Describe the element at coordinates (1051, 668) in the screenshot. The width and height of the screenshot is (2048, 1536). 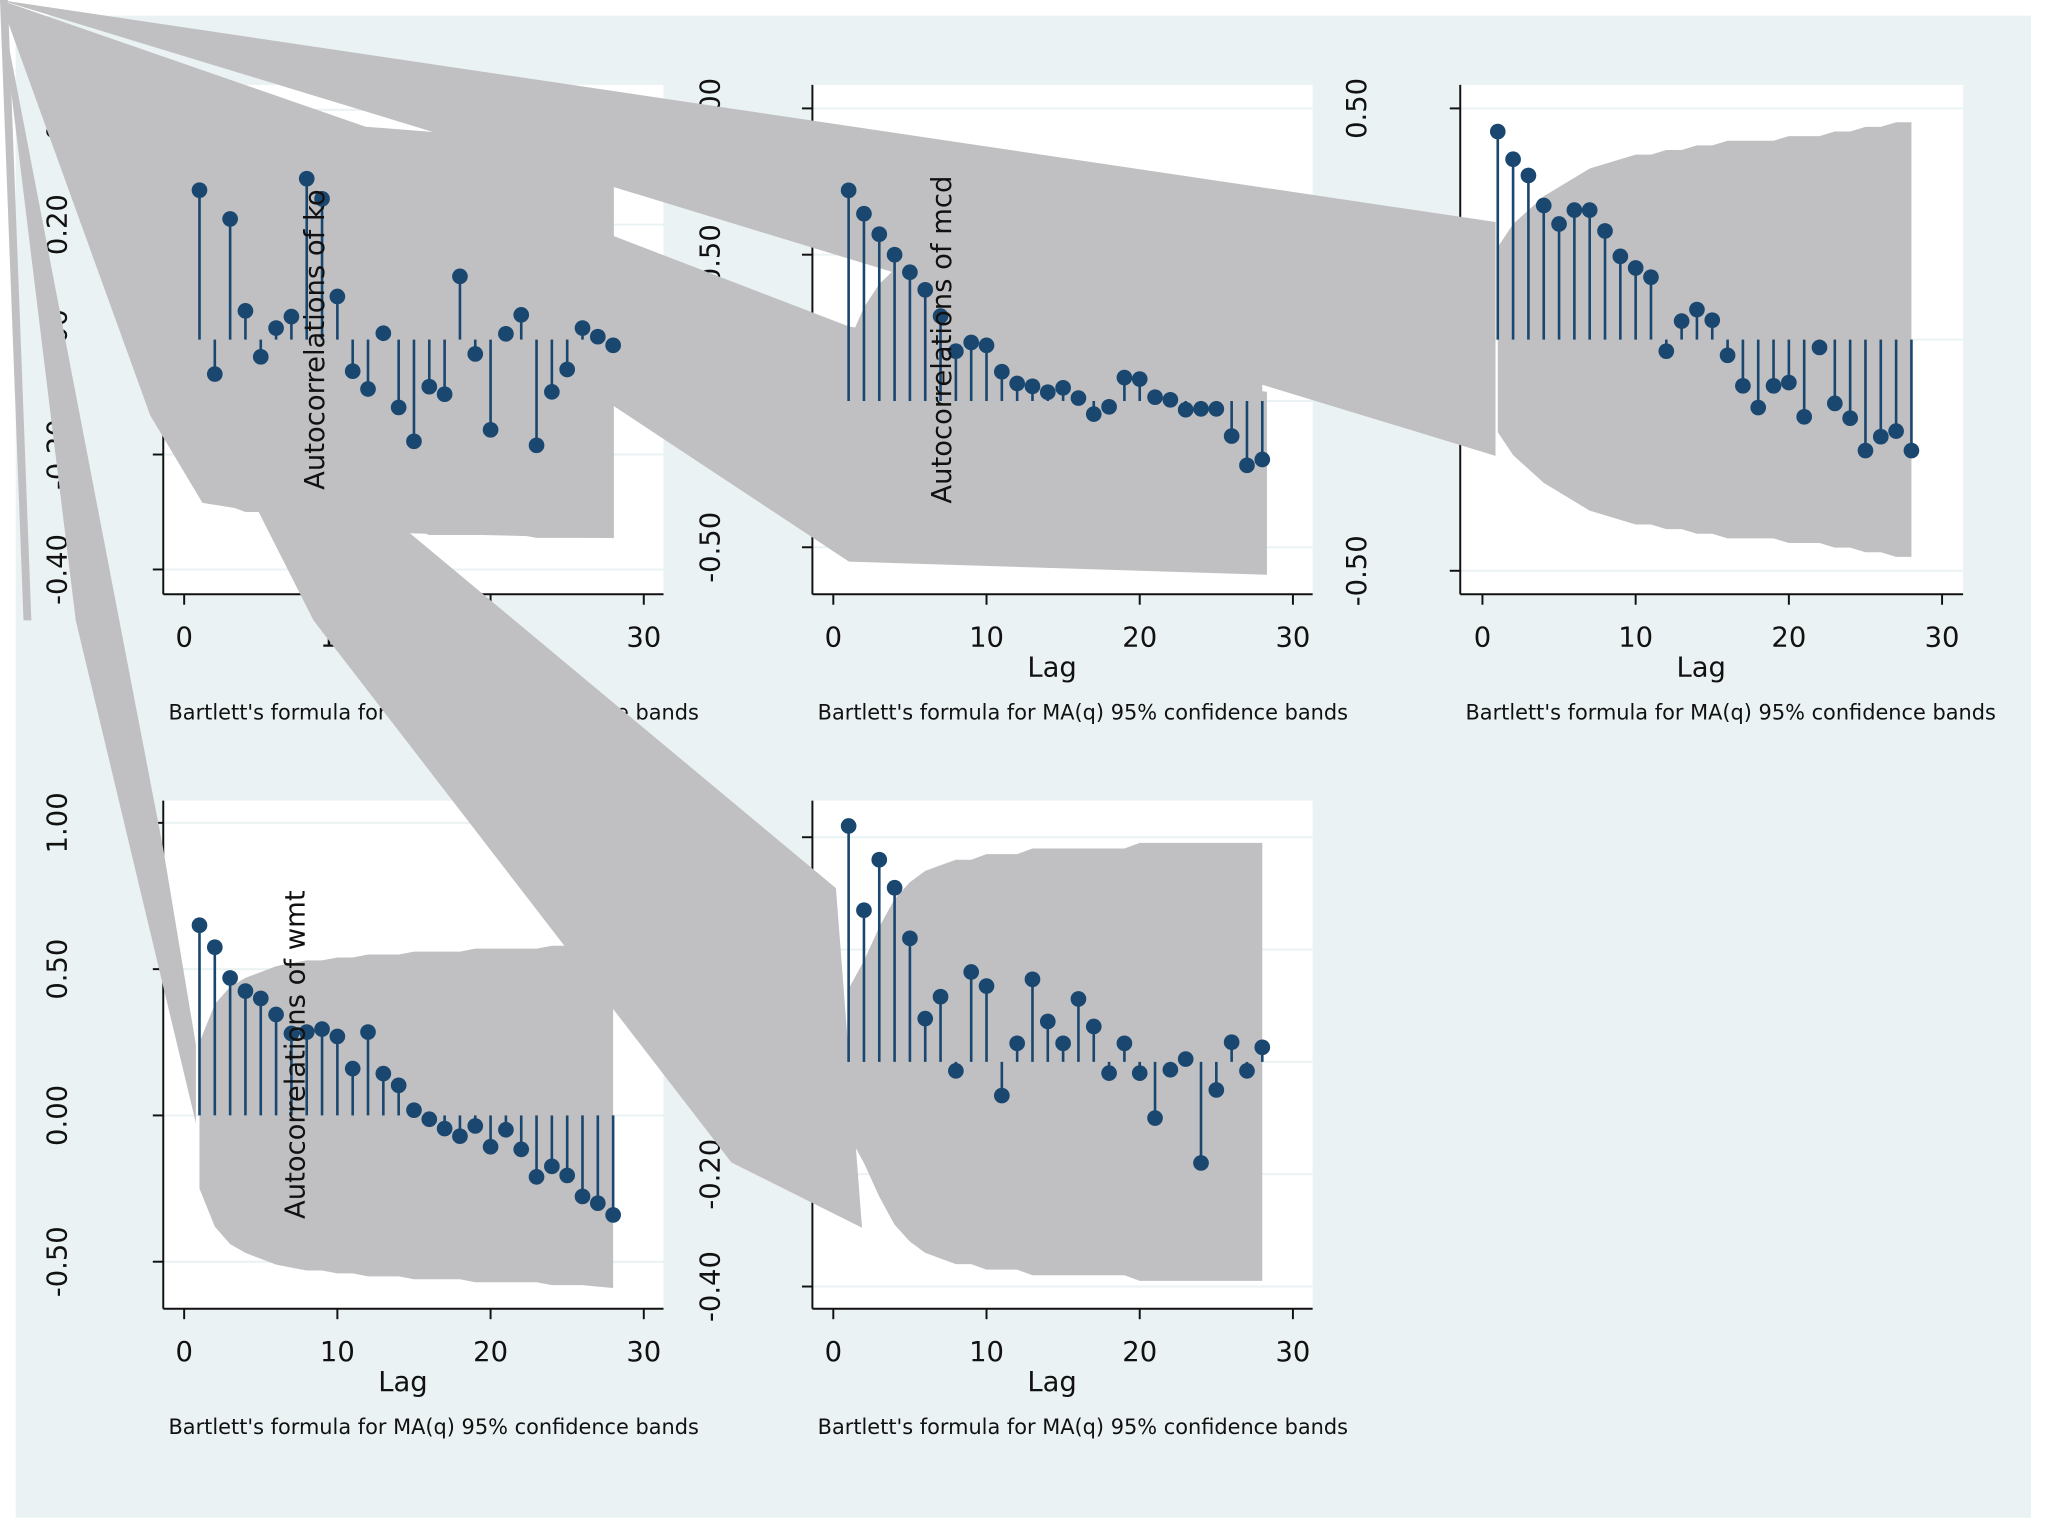
I see `x-axis-title: Lag` at that location.